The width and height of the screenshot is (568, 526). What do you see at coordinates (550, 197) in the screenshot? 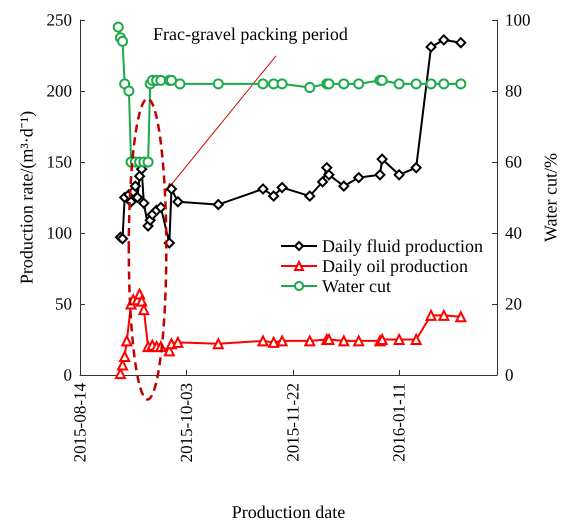
I see `y2-axis-title: Water cut/%` at bounding box center [550, 197].